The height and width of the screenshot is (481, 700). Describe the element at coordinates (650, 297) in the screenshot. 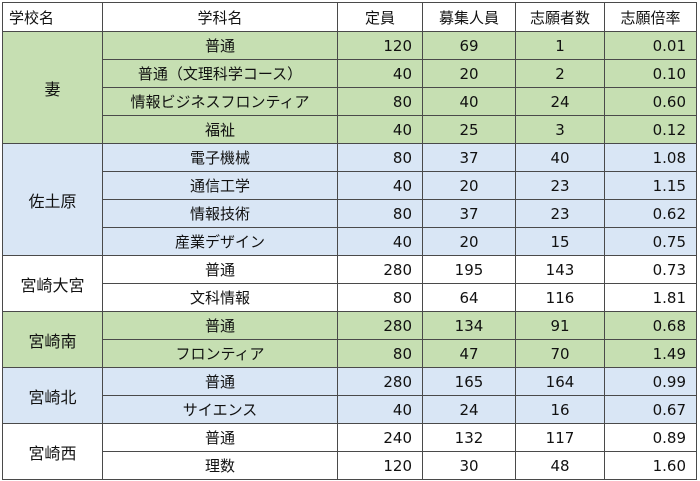

I see `ratio-cell: 1.81` at that location.